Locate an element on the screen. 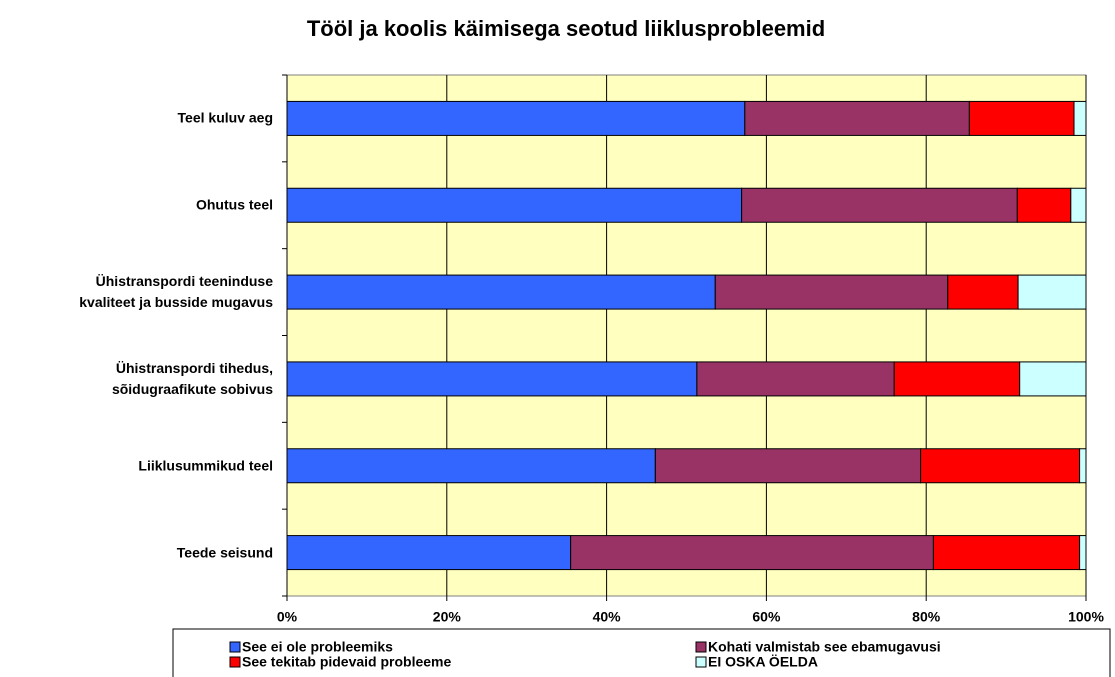  legend-label: See tekitab pidevaid probleeme is located at coordinates (347, 662).